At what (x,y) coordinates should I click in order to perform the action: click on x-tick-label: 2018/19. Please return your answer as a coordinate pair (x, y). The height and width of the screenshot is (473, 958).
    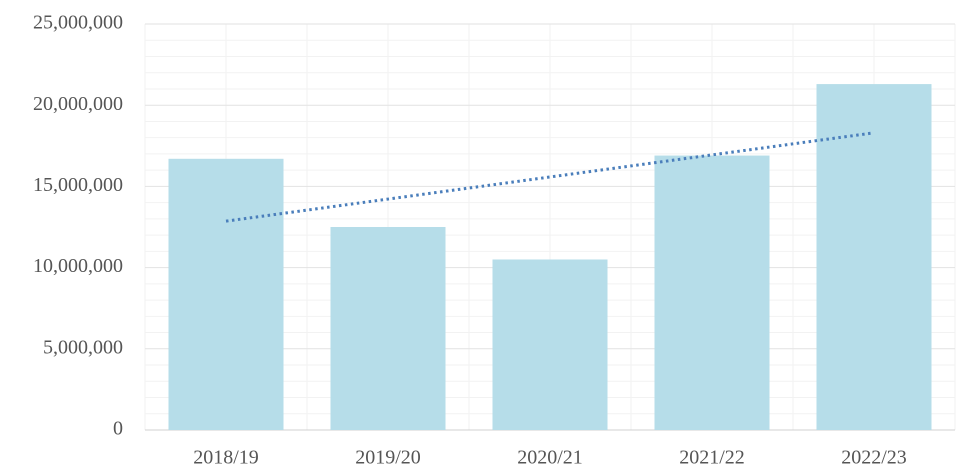
    Looking at the image, I should click on (226, 458).